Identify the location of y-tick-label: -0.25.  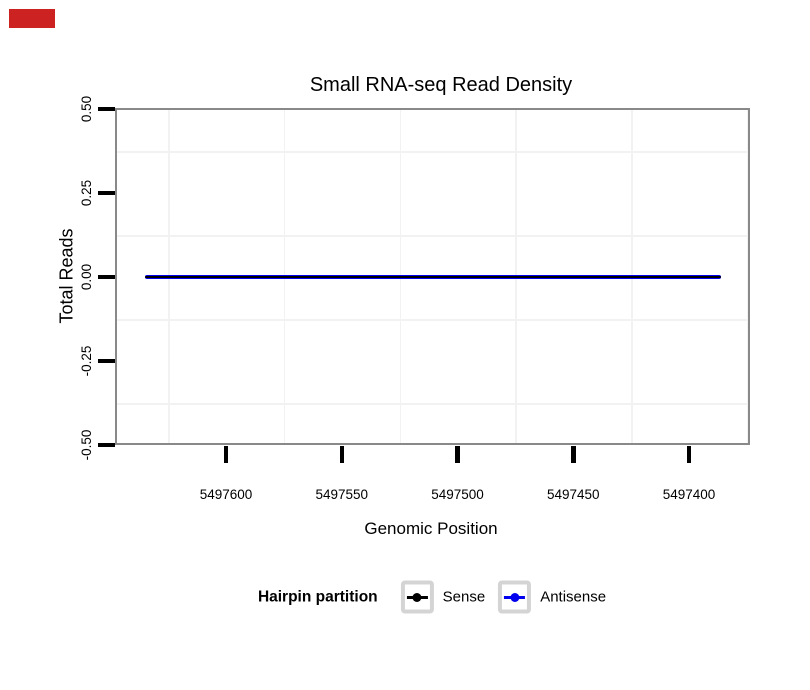
(86, 361).